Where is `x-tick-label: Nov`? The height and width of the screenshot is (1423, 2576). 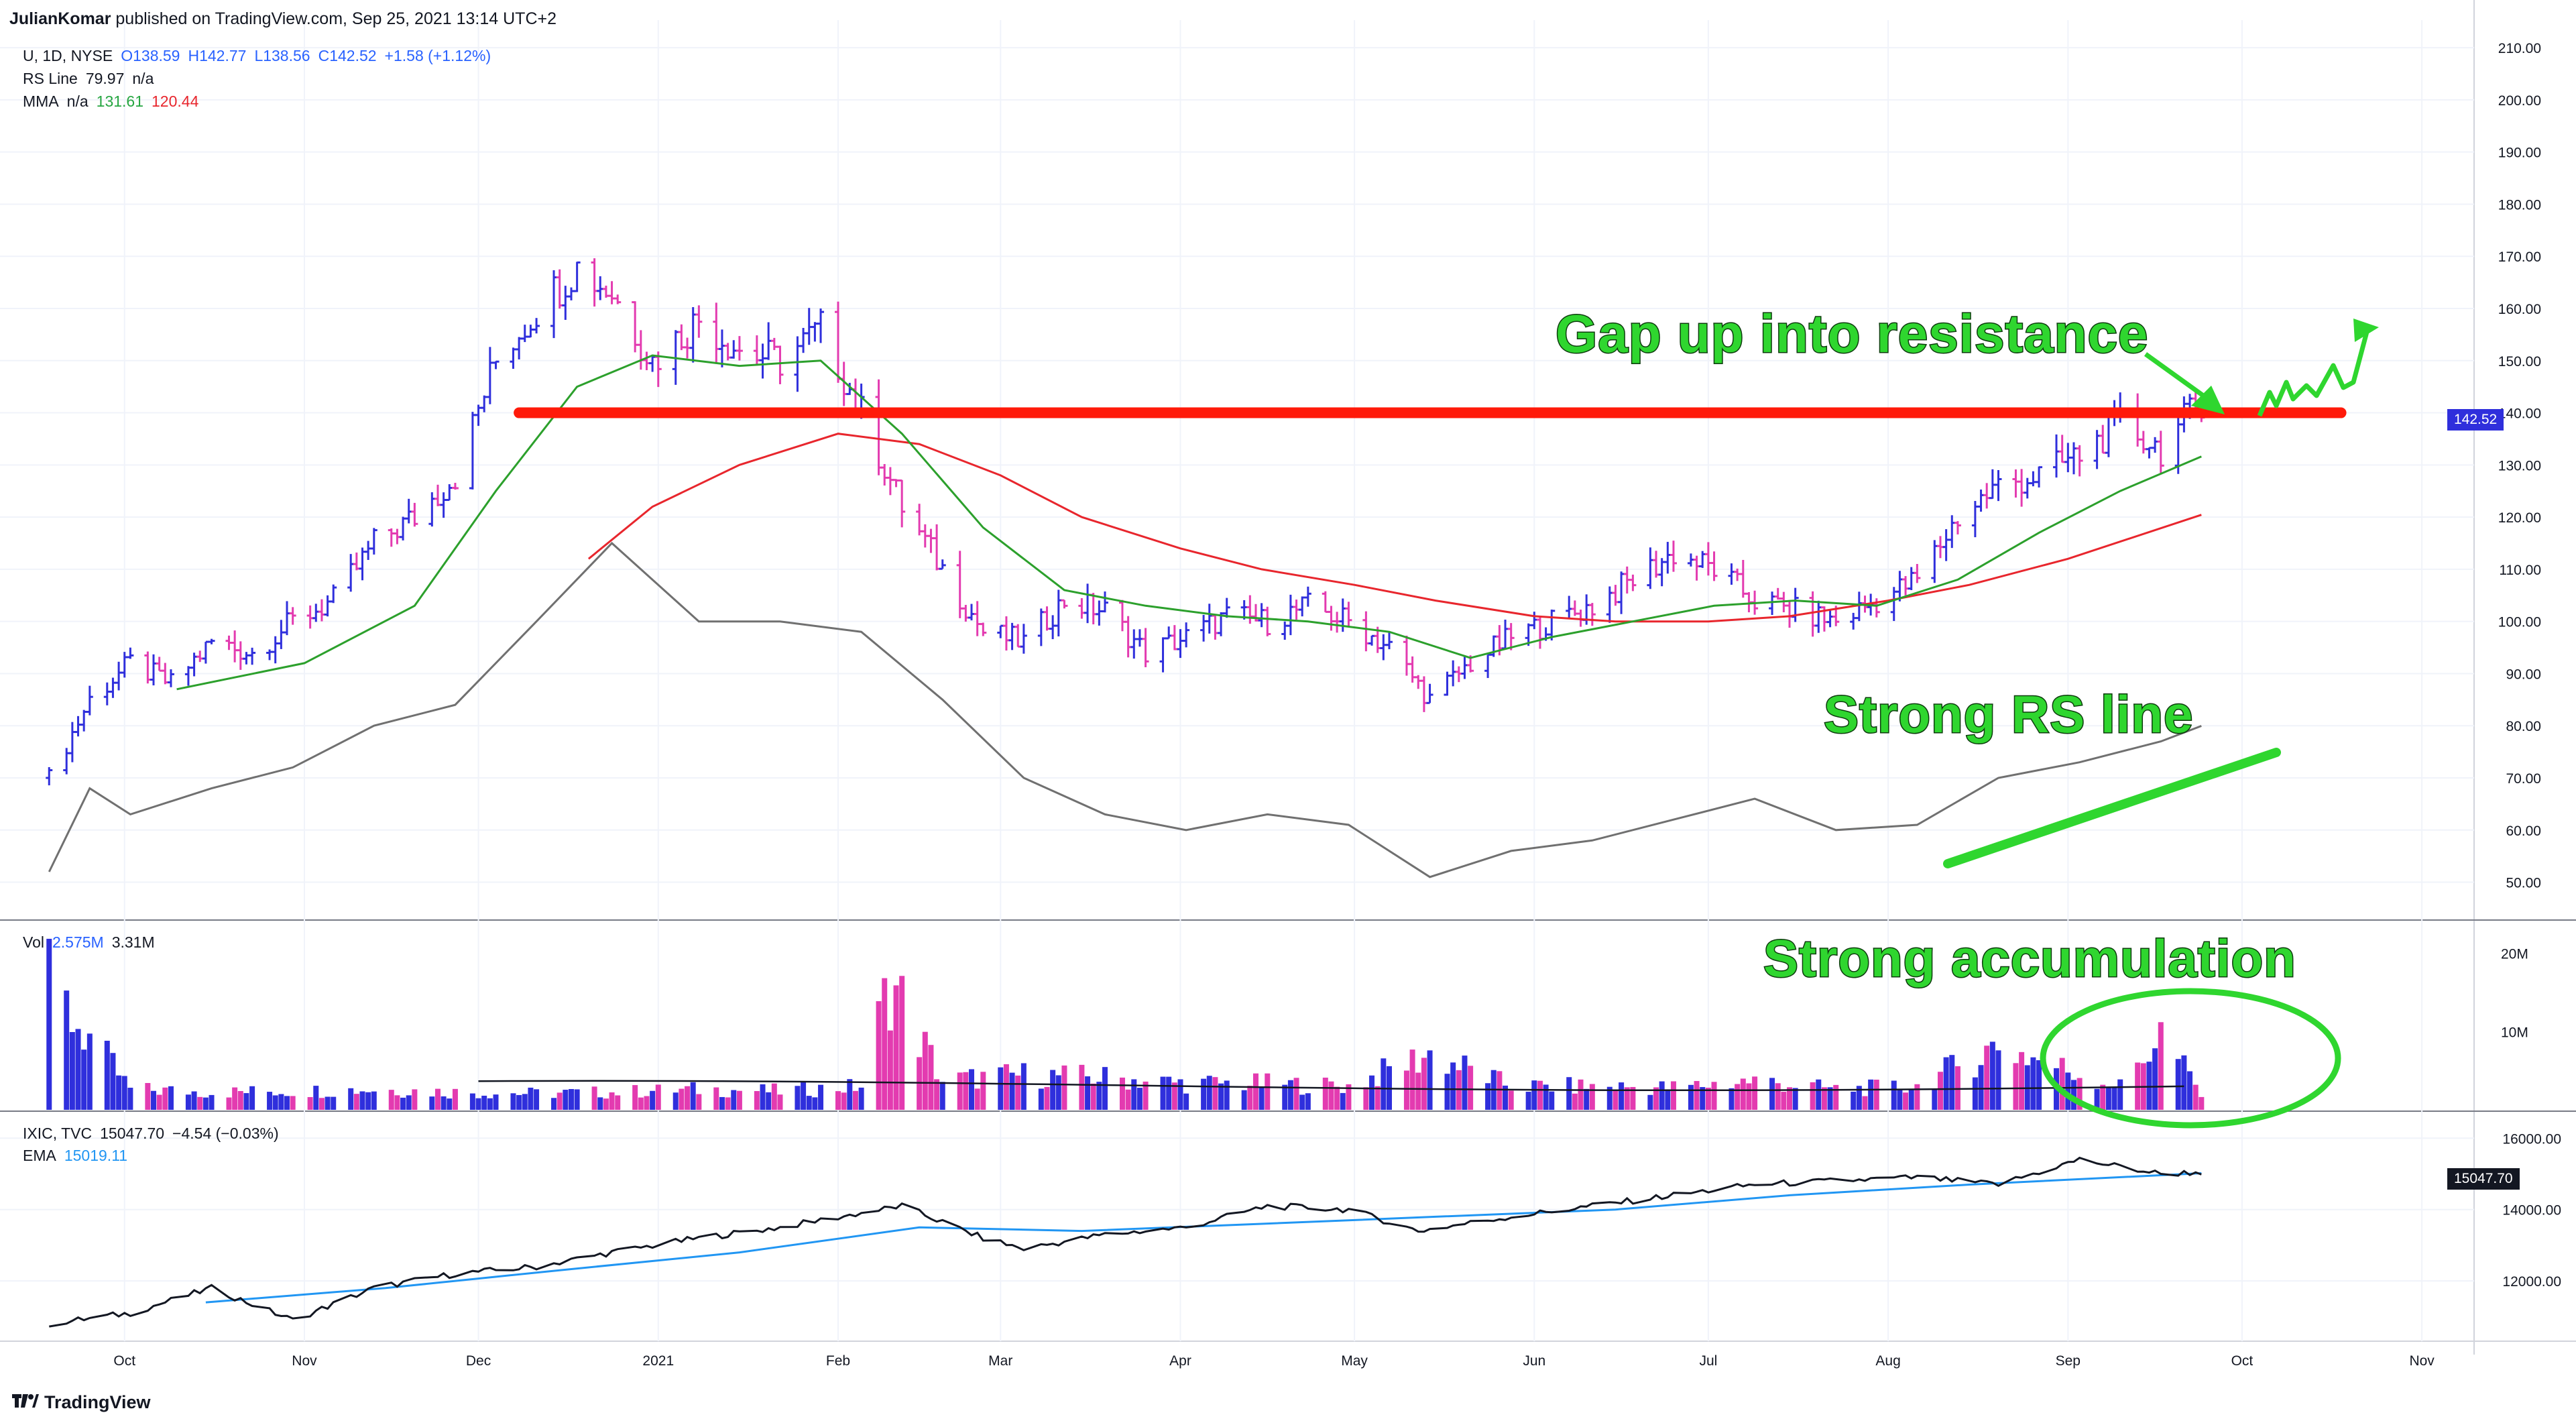 x-tick-label: Nov is located at coordinates (304, 1361).